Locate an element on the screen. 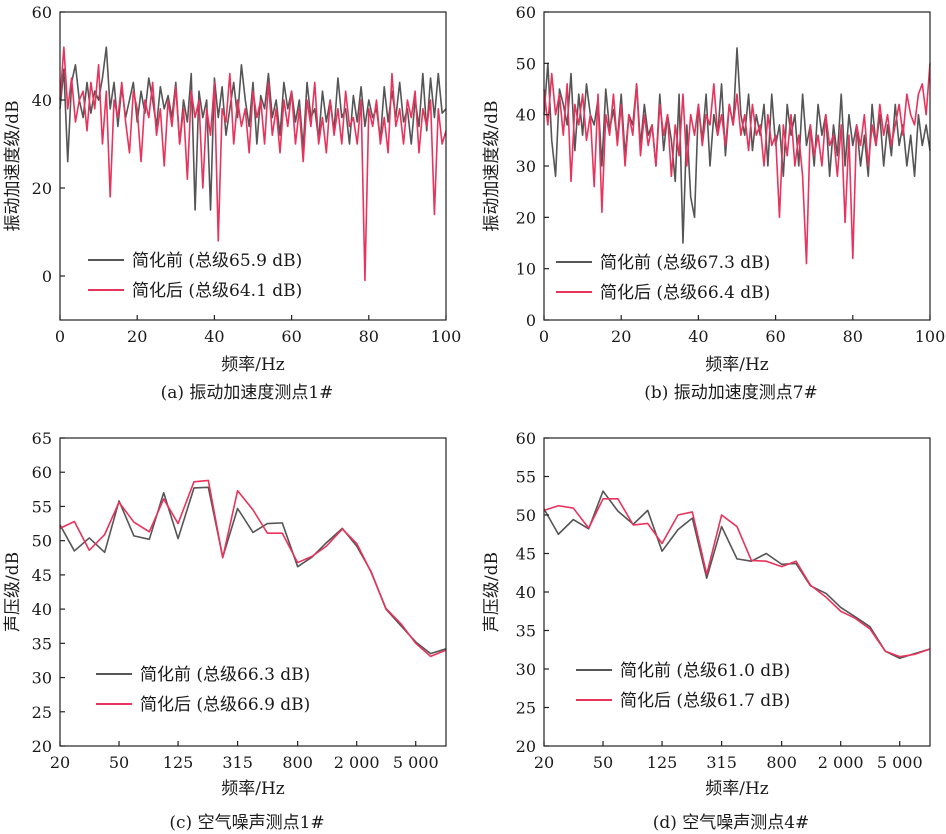  legend-label: 简化后 (总级66.4 dB) is located at coordinates (685, 293).